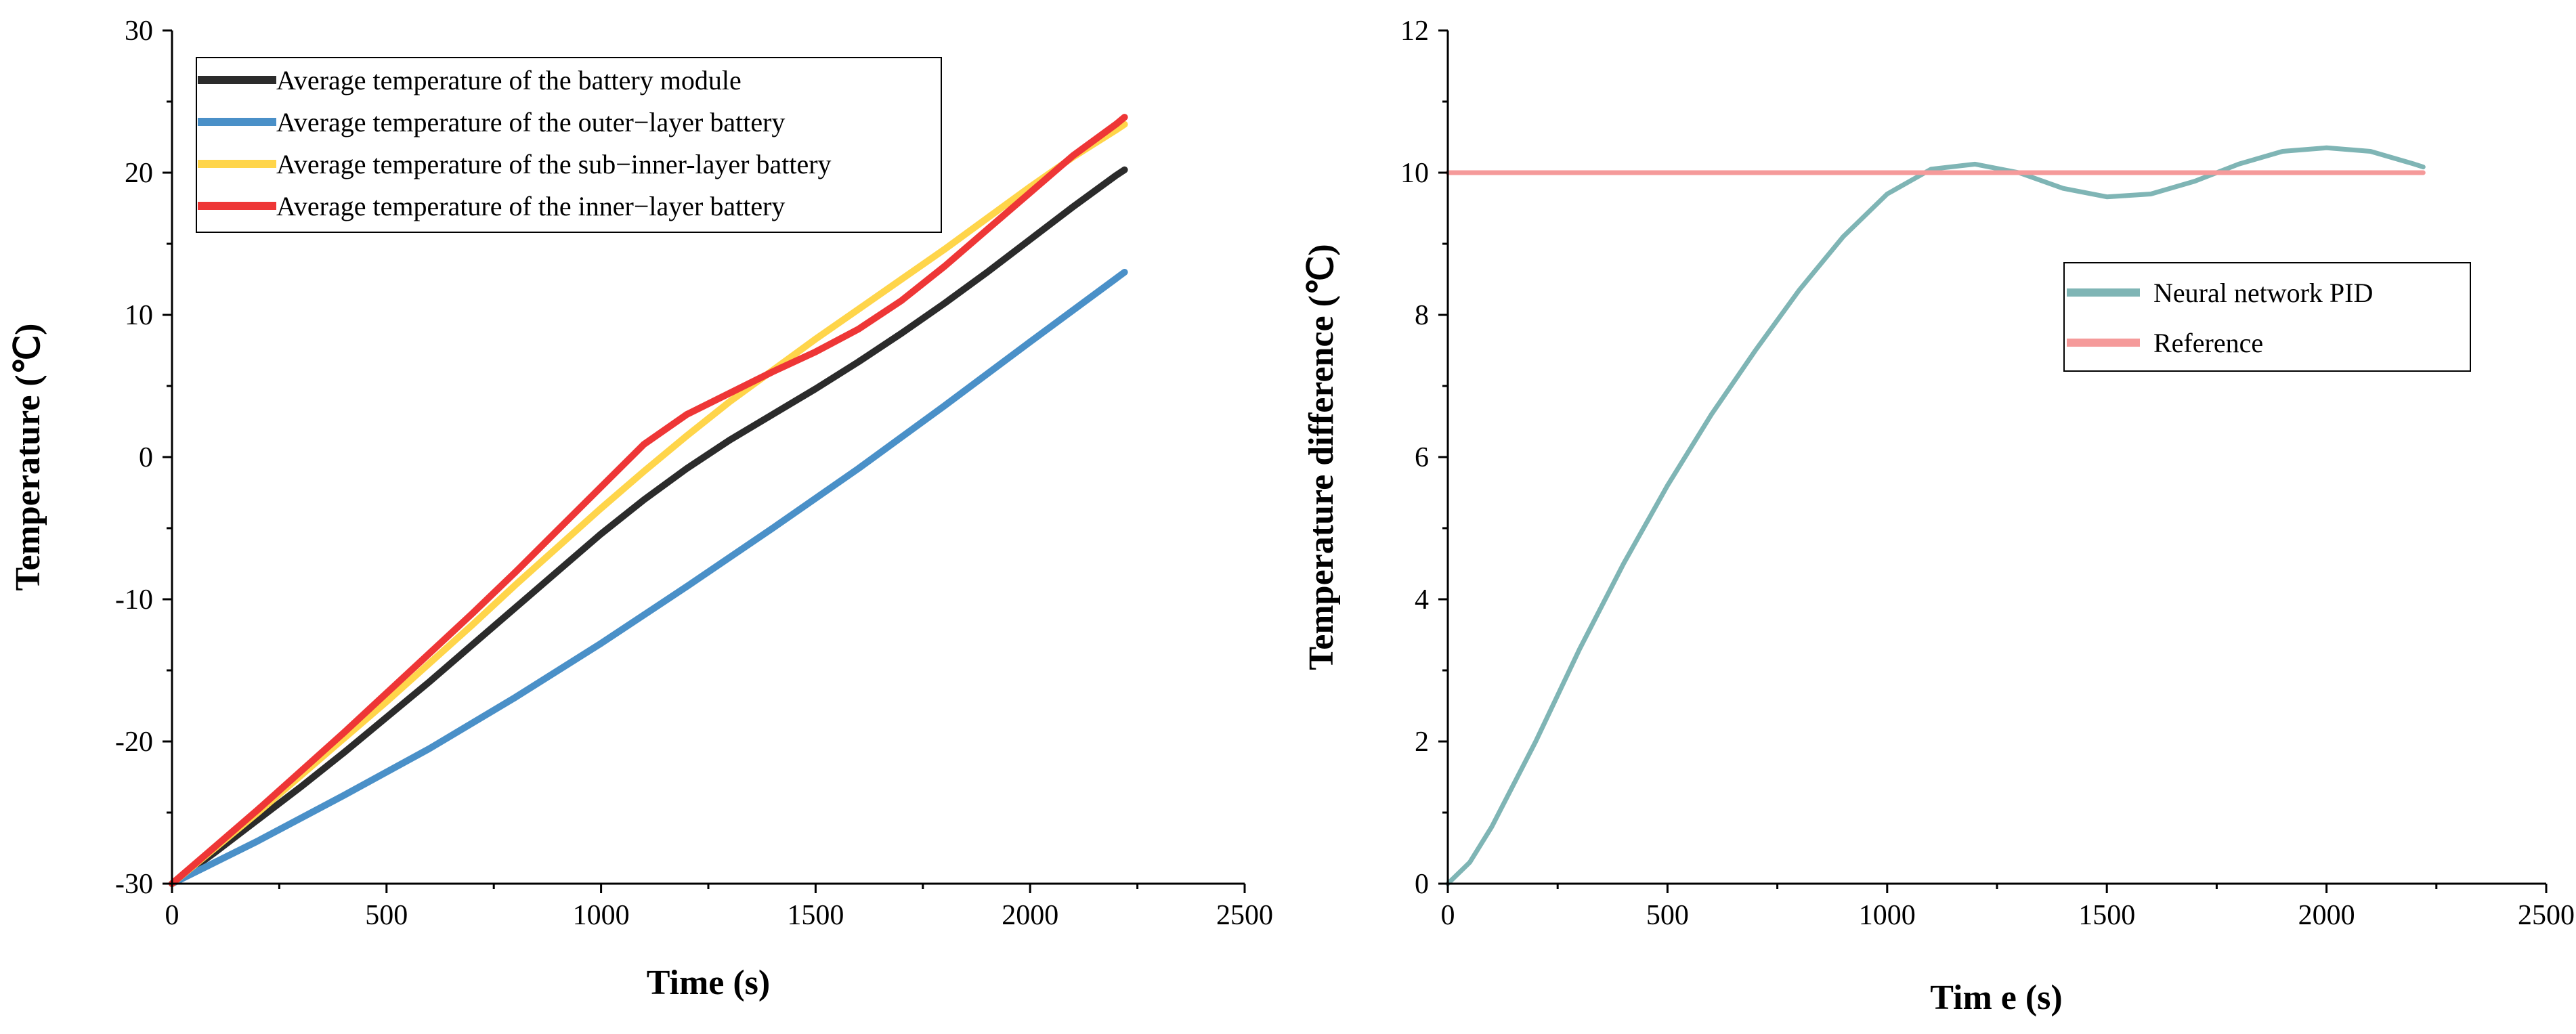 Image resolution: width=2576 pixels, height=1034 pixels. I want to click on right-legend: Neural network PID Reference, so click(2267, 317).